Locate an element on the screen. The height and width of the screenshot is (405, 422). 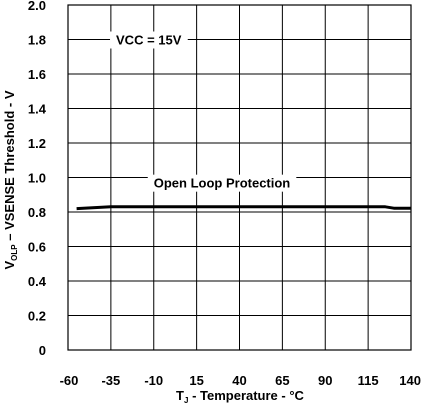
x-tick-label: 65 is located at coordinates (282, 380).